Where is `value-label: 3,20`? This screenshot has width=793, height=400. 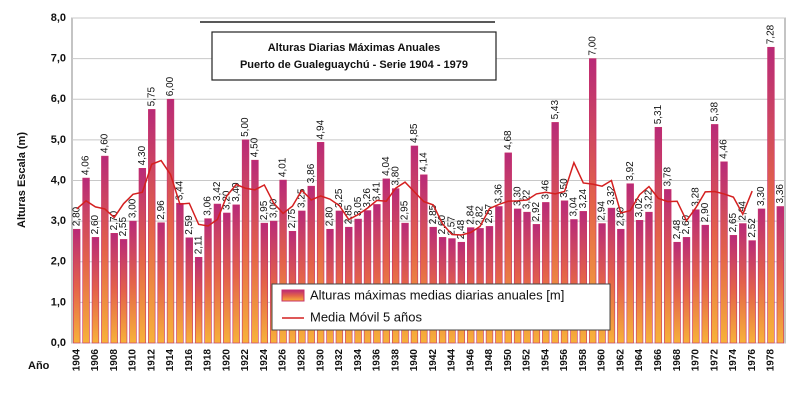 value-label: 3,20 is located at coordinates (226, 200).